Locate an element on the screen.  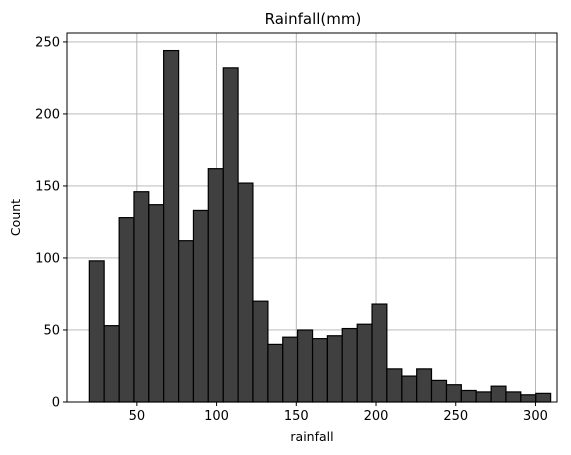
y-tick-label: 150 is located at coordinates (47, 186).